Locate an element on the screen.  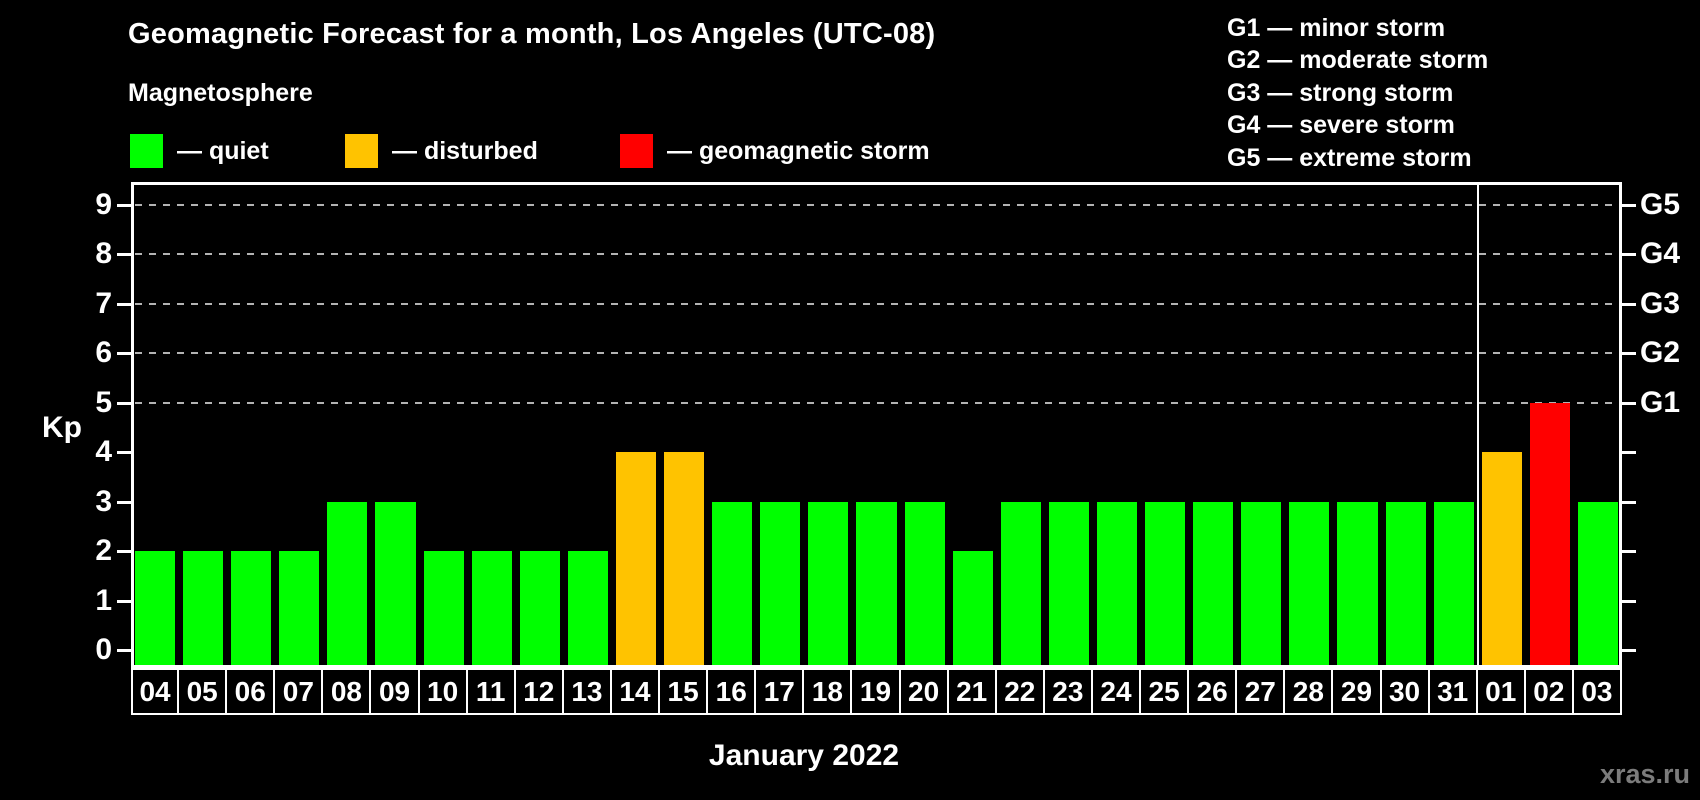
day-label-cell: 29 is located at coordinates (1357, 691).